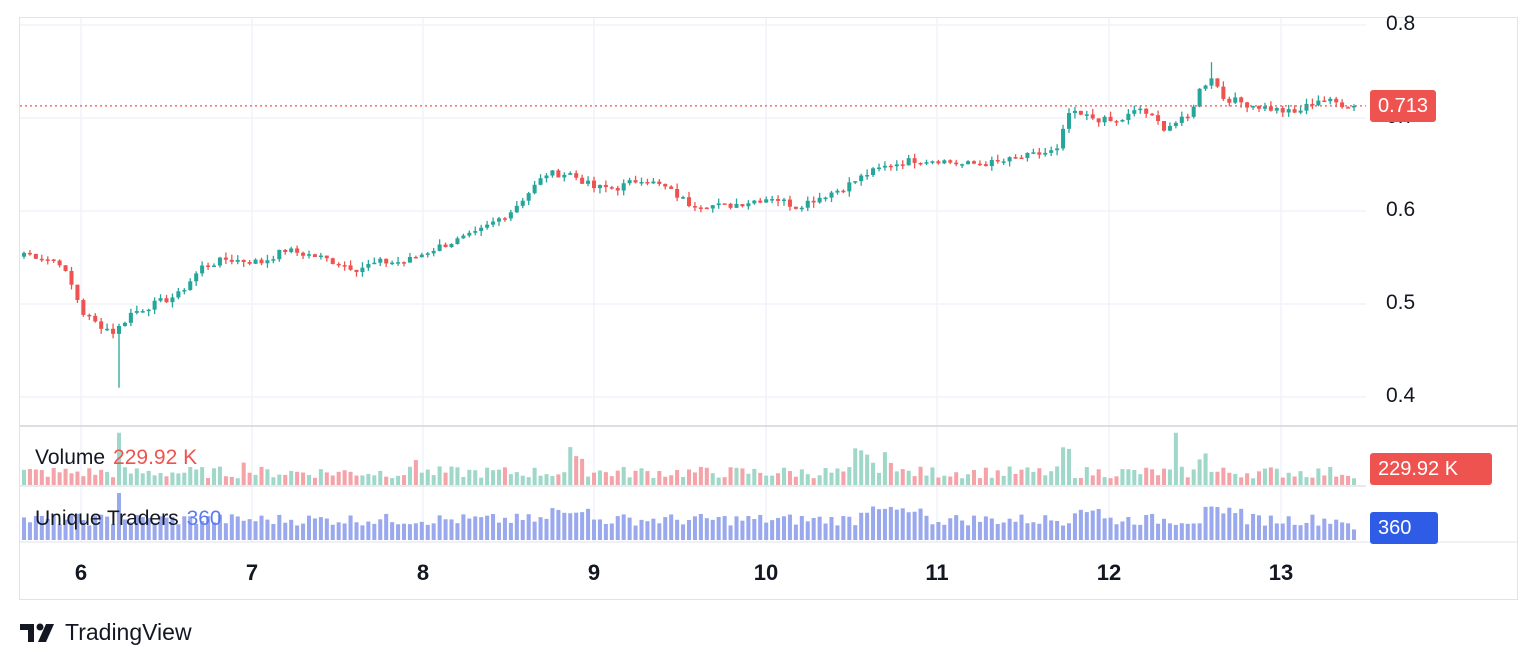 Image resolution: width=1536 pixels, height=667 pixels. Describe the element at coordinates (37, 632) in the screenshot. I see `tradingview-logo-icon` at that location.